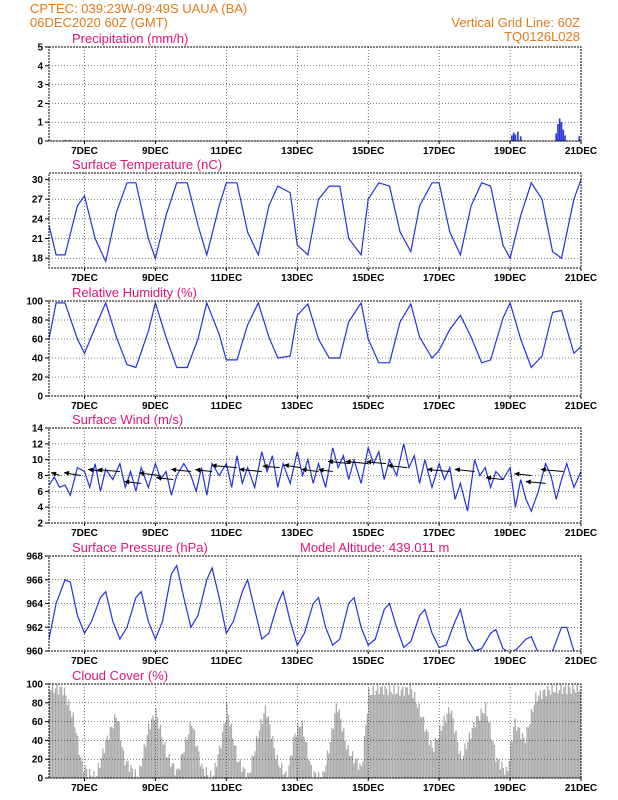 The height and width of the screenshot is (800, 618). I want to click on panel-frame, so click(315, 475).